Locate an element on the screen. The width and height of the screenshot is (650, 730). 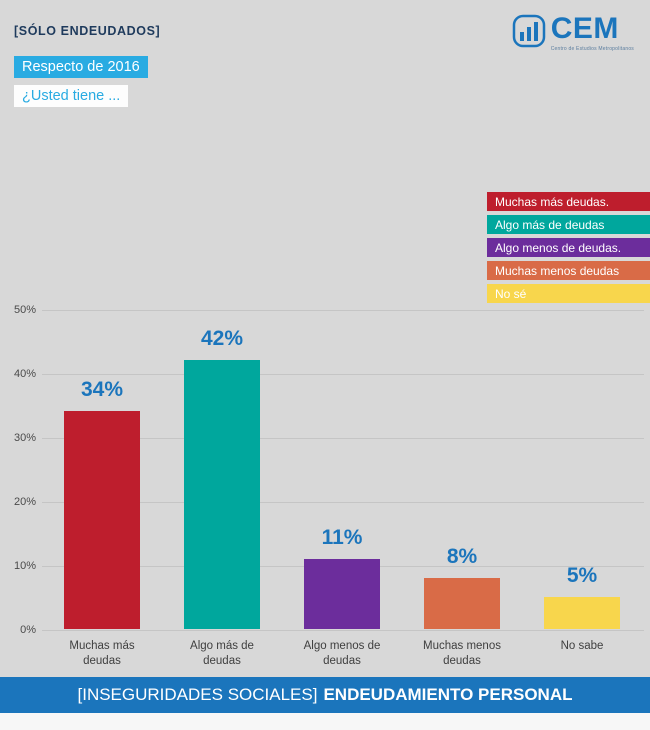
cem-logo: CEM Centro de Estudios Metropolitanos is located at coordinates (573, 33).